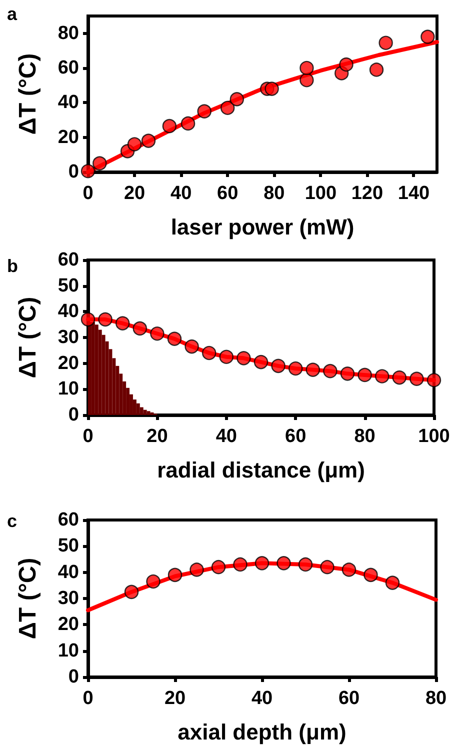  I want to click on x-axis-title: laser power (mW), so click(262, 227).